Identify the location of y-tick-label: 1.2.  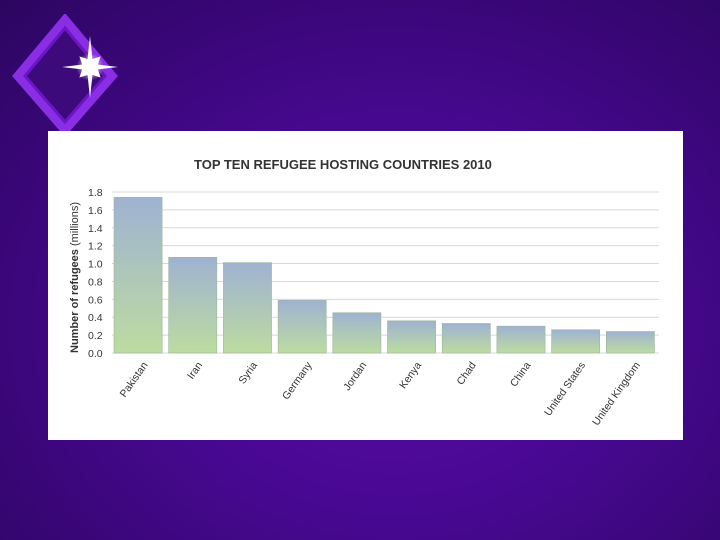
(95, 247).